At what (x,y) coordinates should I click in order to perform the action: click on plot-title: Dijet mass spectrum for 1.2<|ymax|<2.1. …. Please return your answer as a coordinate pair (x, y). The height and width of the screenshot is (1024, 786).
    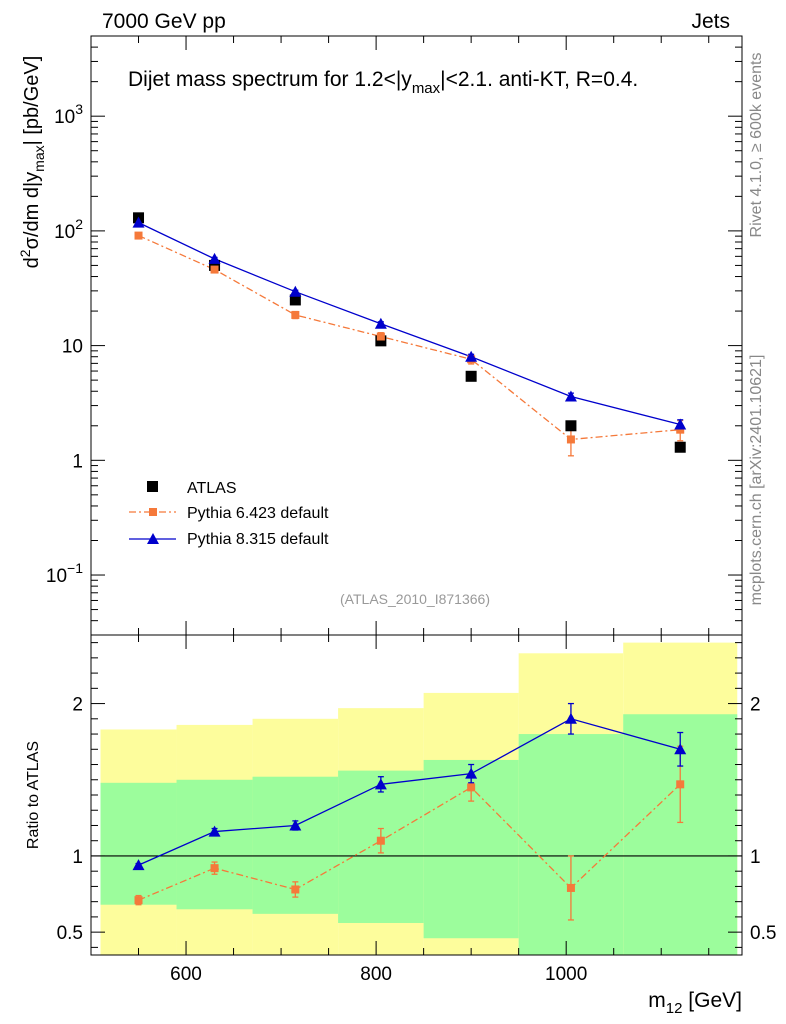
    Looking at the image, I should click on (383, 82).